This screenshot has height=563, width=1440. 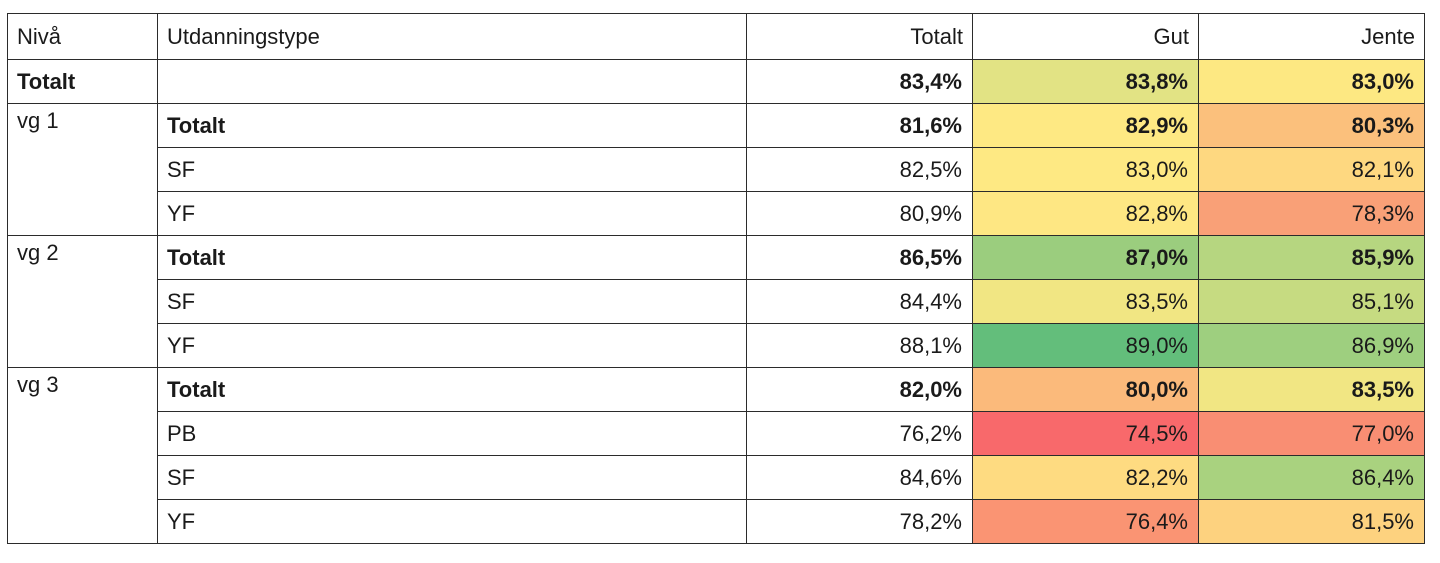 I want to click on totalt-cell: 82,0%, so click(x=859, y=389).